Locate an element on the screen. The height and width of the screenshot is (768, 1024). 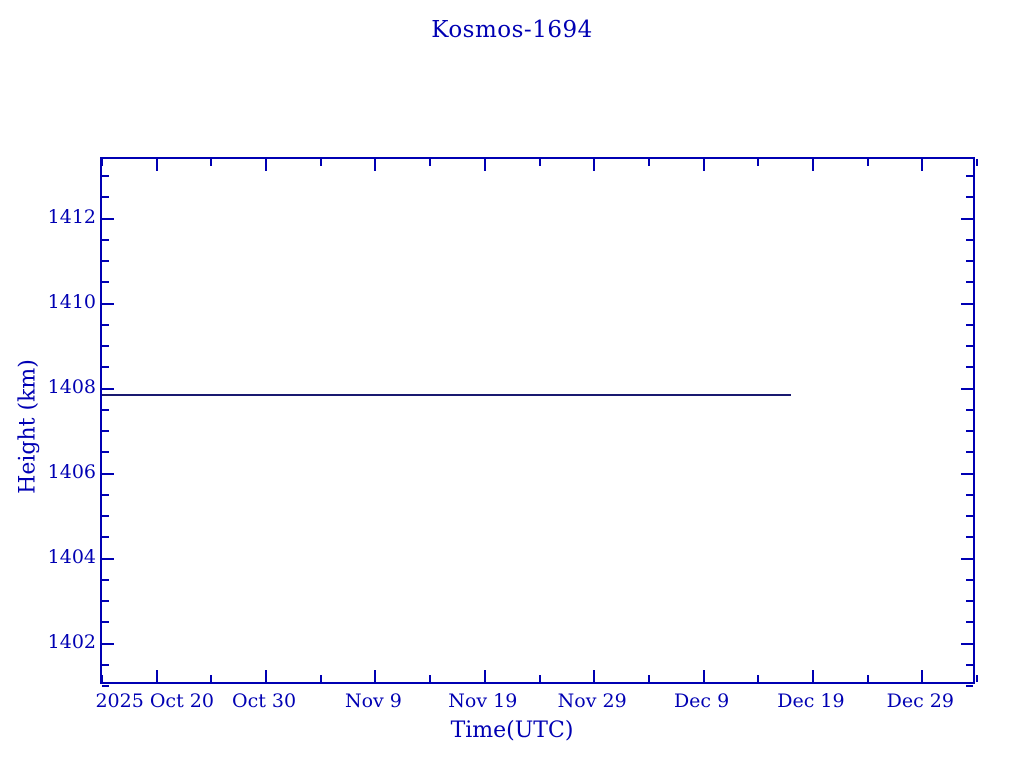
x-axis-tick-label: 2025 Oct 20 is located at coordinates (154, 701).